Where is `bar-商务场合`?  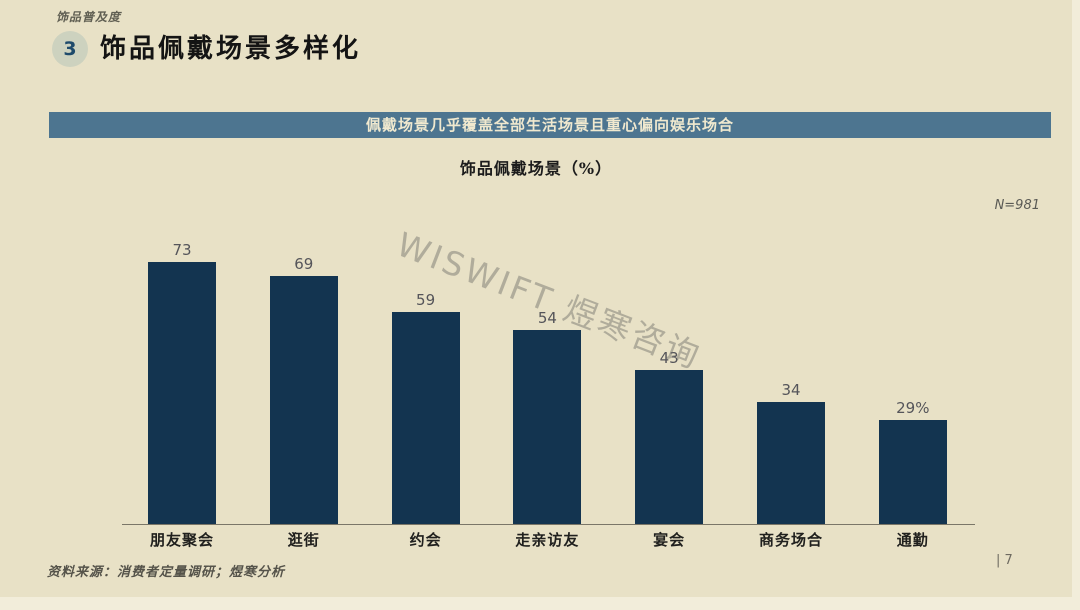
bar-商务场合 is located at coordinates (791, 463).